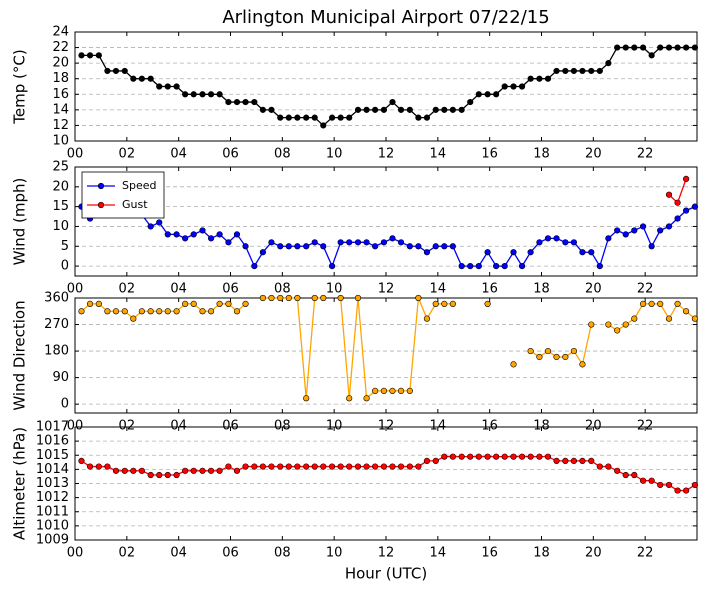 Image resolution: width=705 pixels, height=594 pixels. I want to click on legend-marker, so click(101, 186).